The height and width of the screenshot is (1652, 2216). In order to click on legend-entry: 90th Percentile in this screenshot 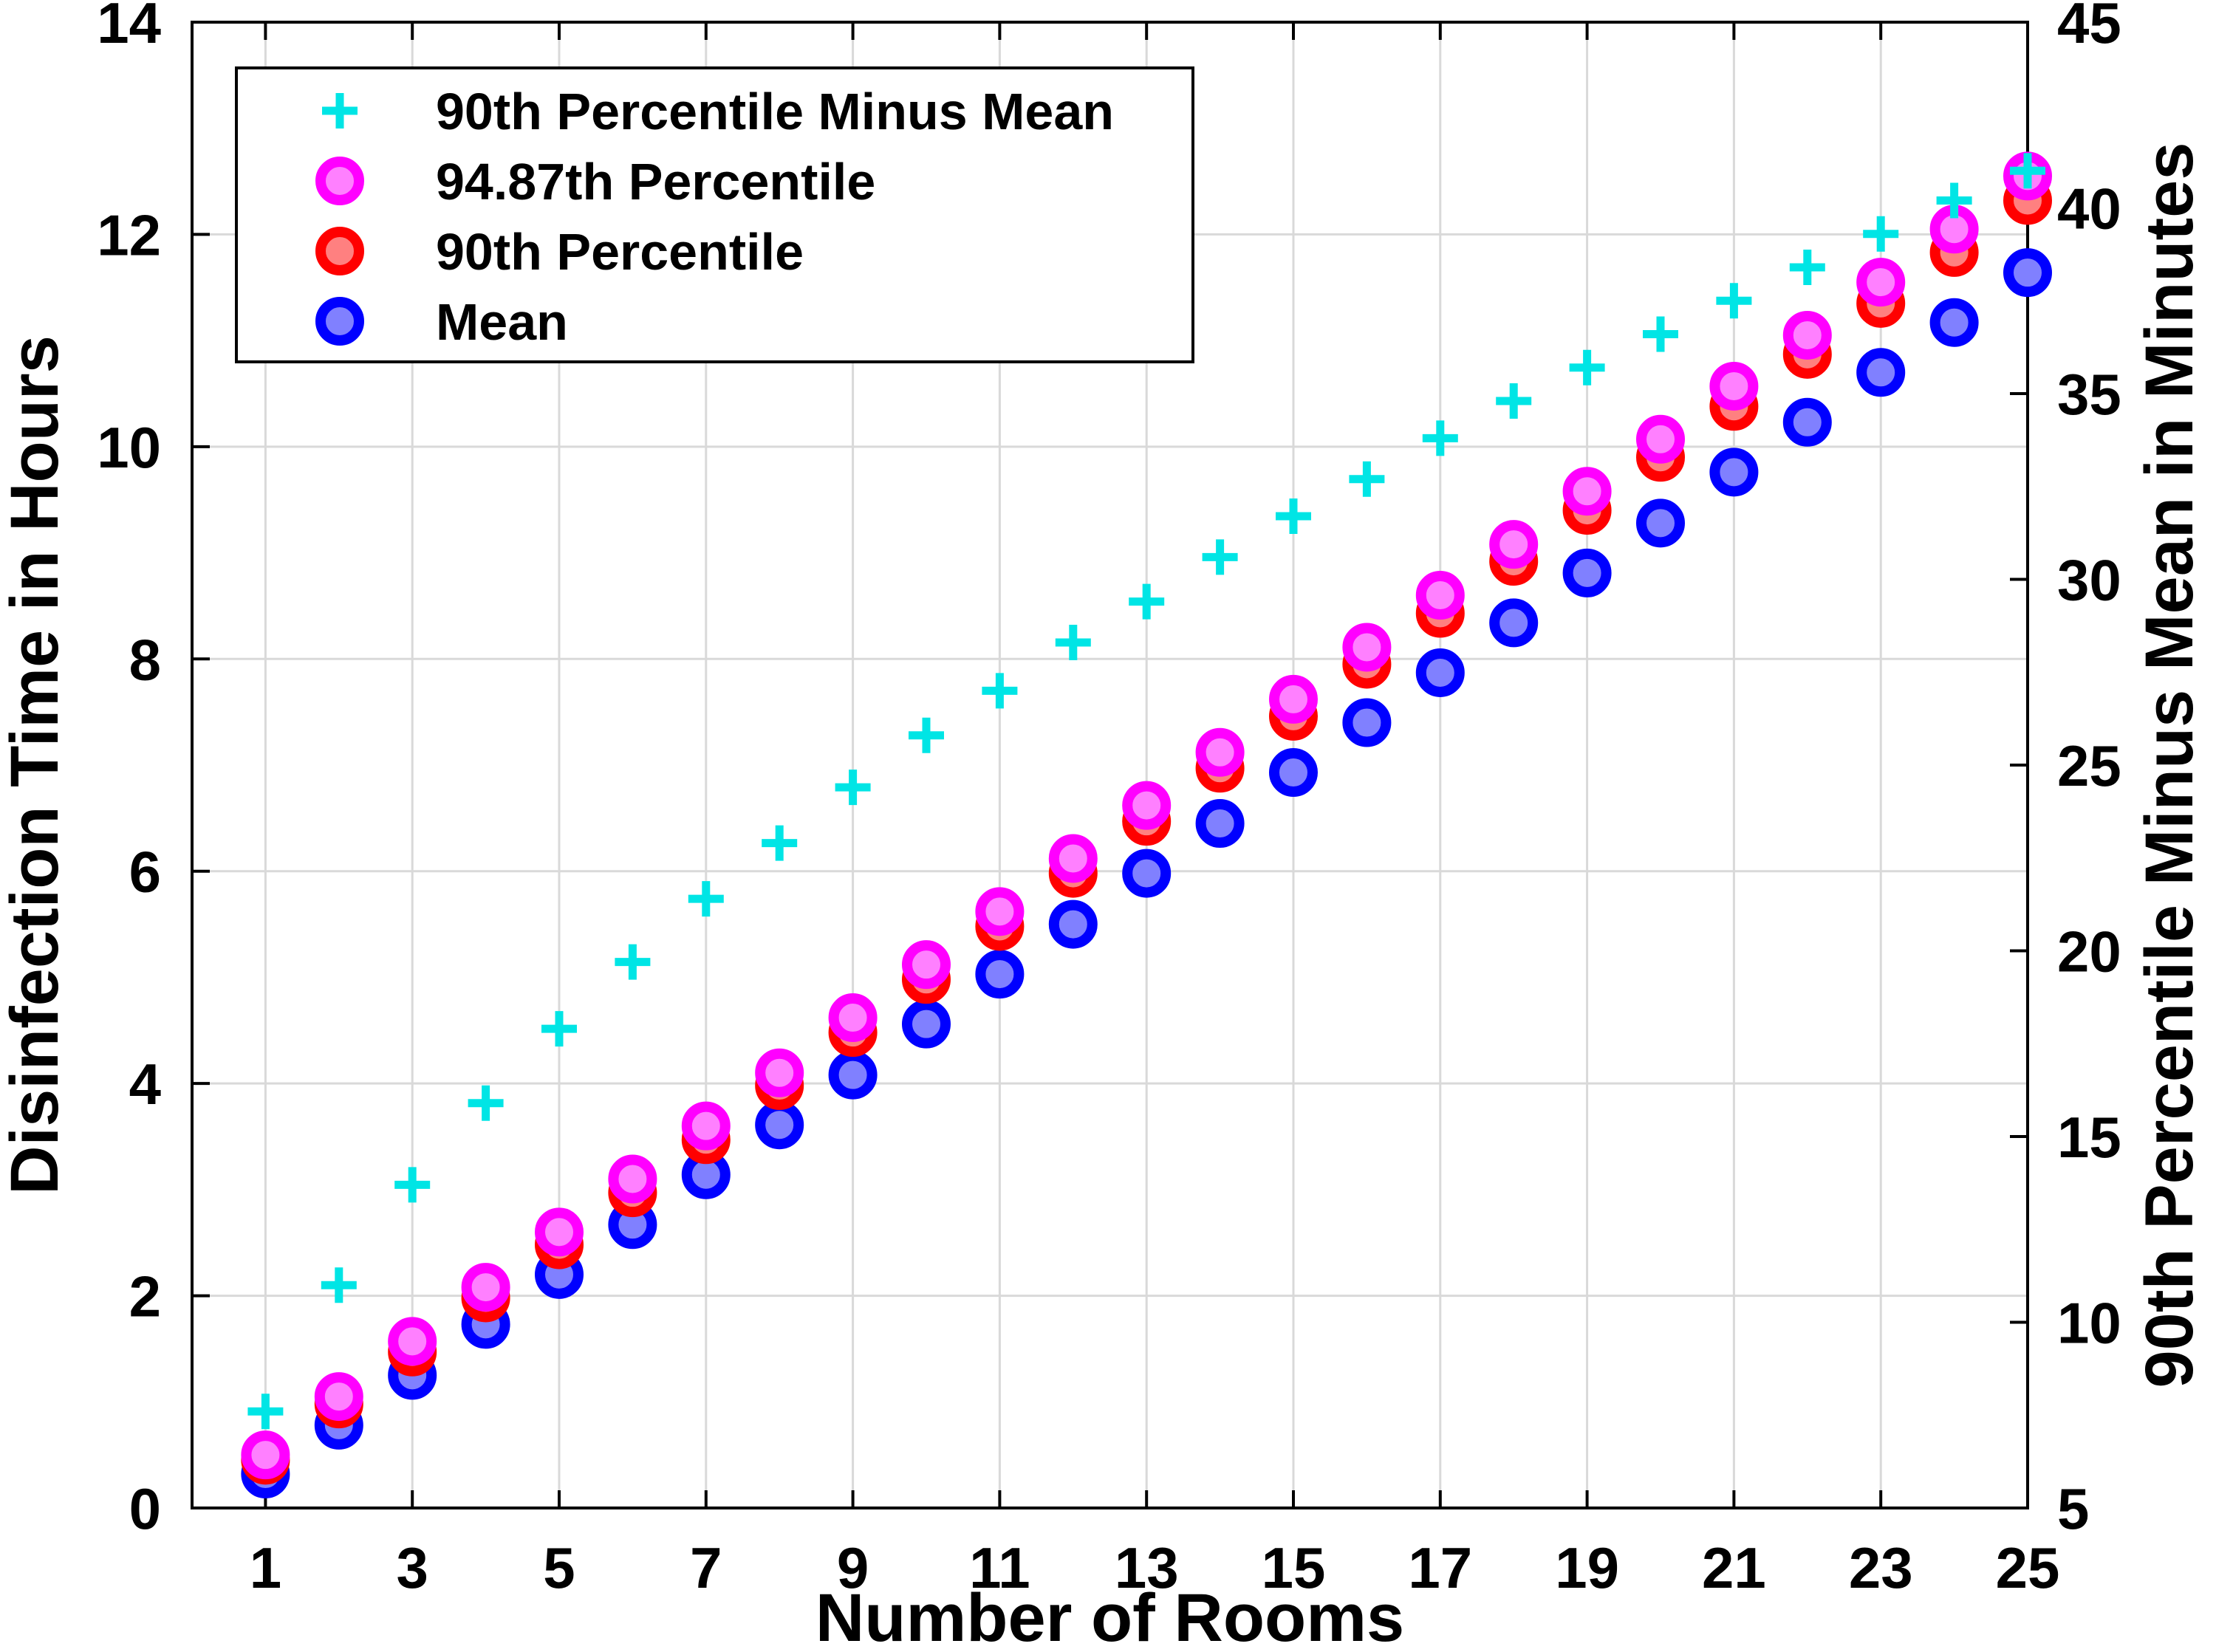, I will do `click(559, 252)`.